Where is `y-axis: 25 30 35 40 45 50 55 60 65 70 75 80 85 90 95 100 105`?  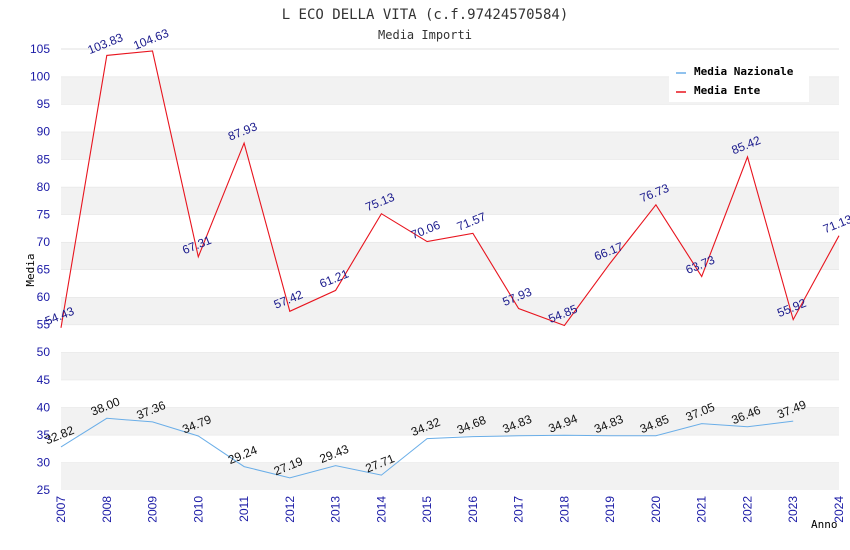 y-axis: 25 30 35 40 45 50 55 60 65 70 75 80 85 90 95 100 105 is located at coordinates (40, 269).